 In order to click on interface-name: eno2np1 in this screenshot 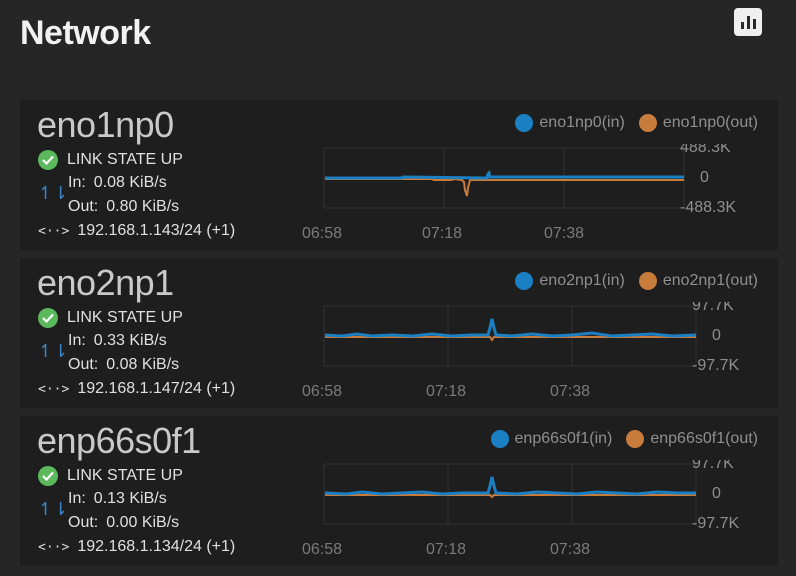, I will do `click(105, 282)`.